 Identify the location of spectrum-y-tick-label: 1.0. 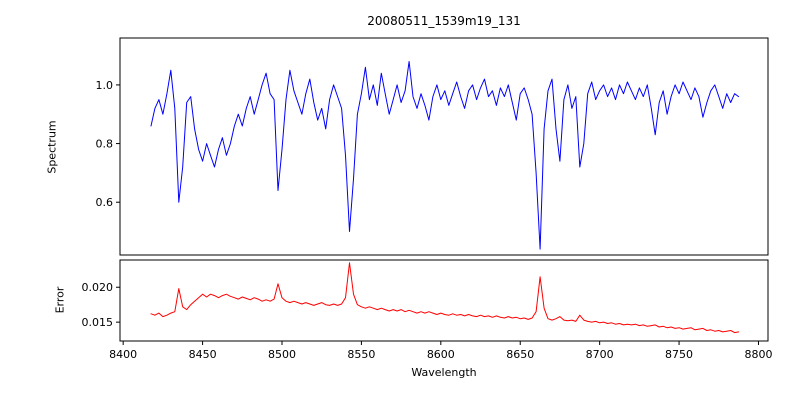
(105, 85).